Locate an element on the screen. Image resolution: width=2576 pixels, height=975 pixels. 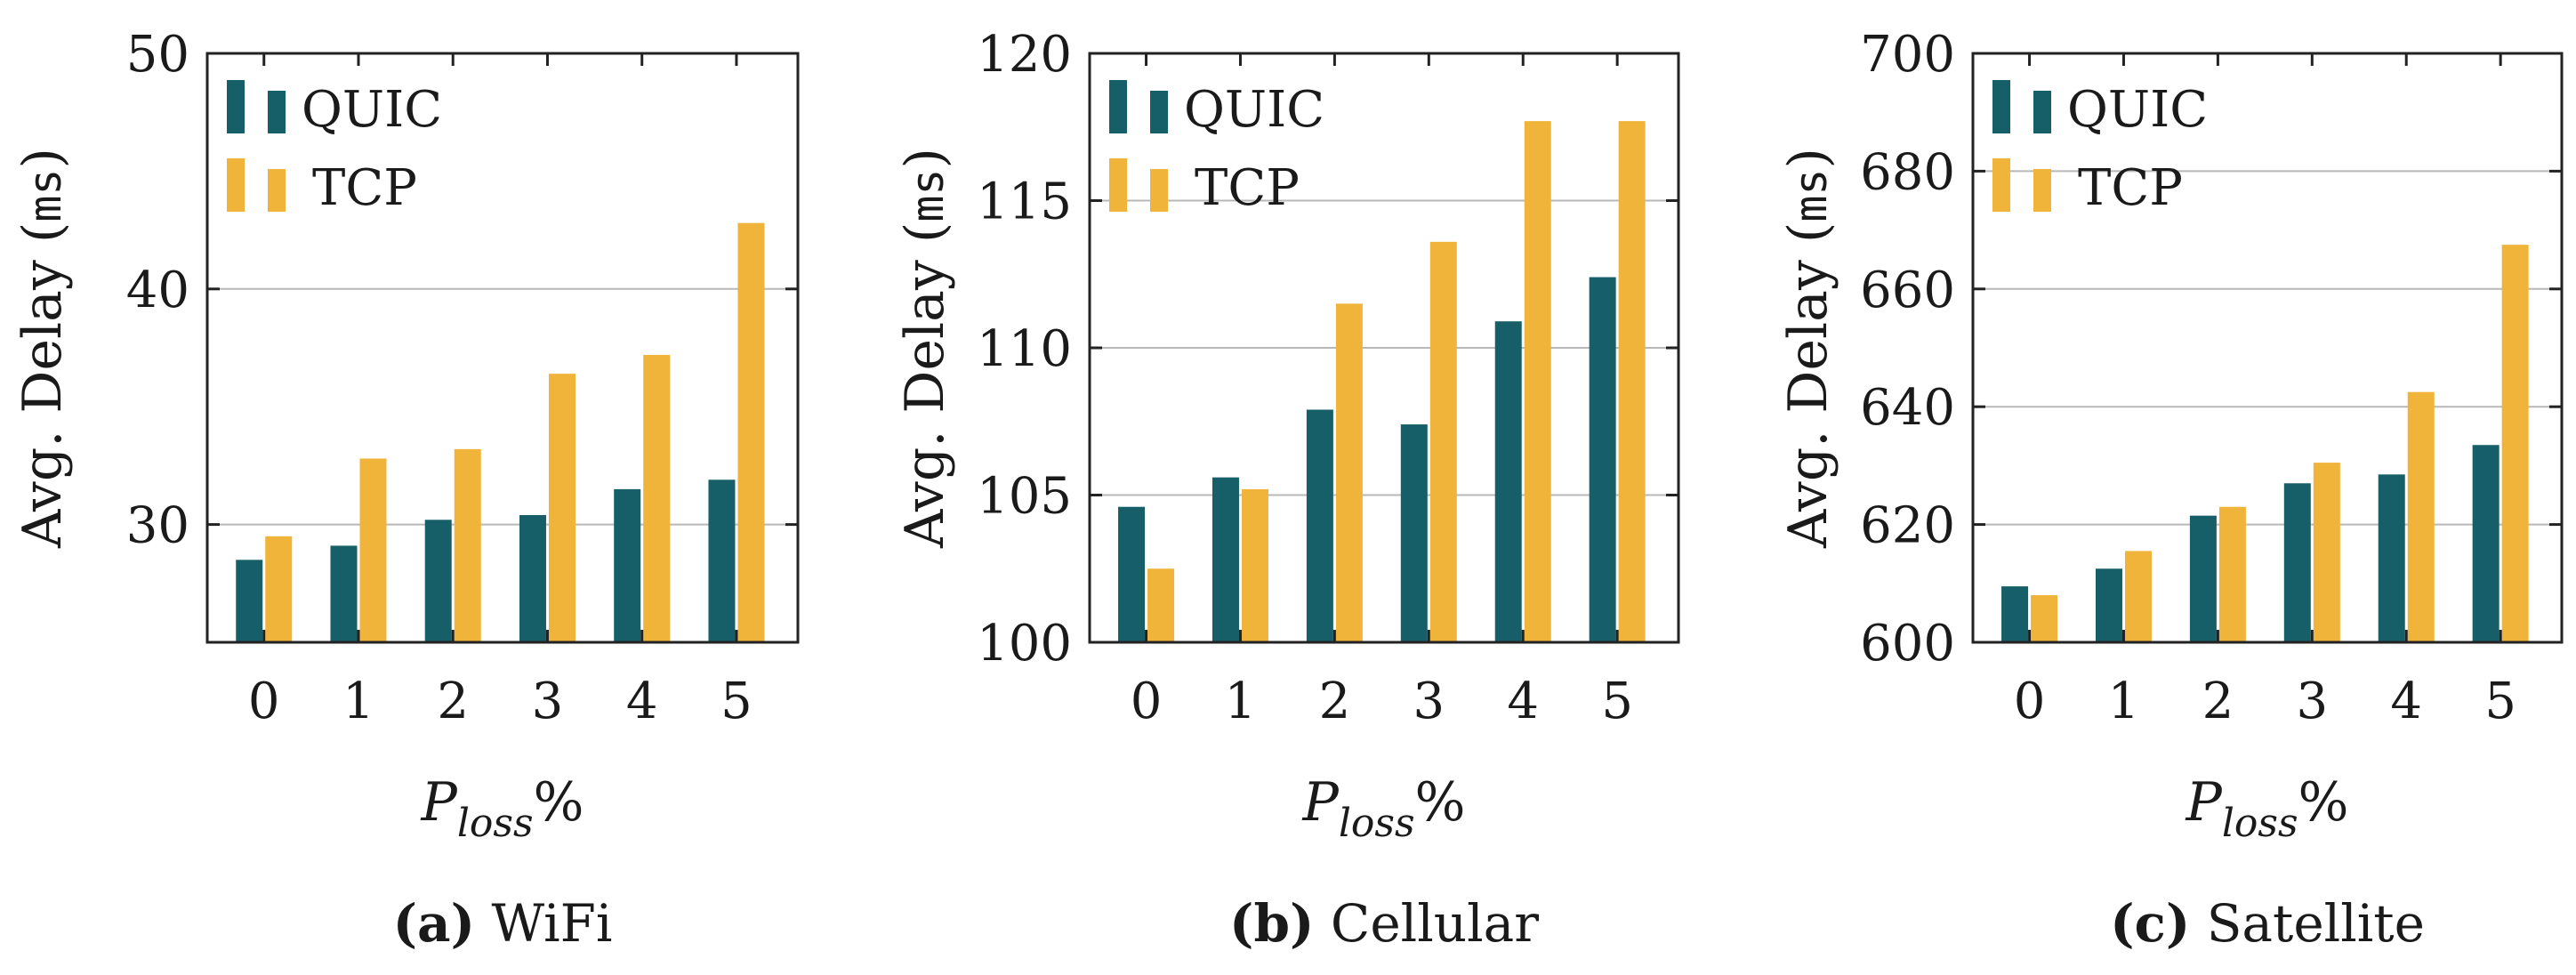
y-axis-label-paren: ) is located at coordinates (43, 158).